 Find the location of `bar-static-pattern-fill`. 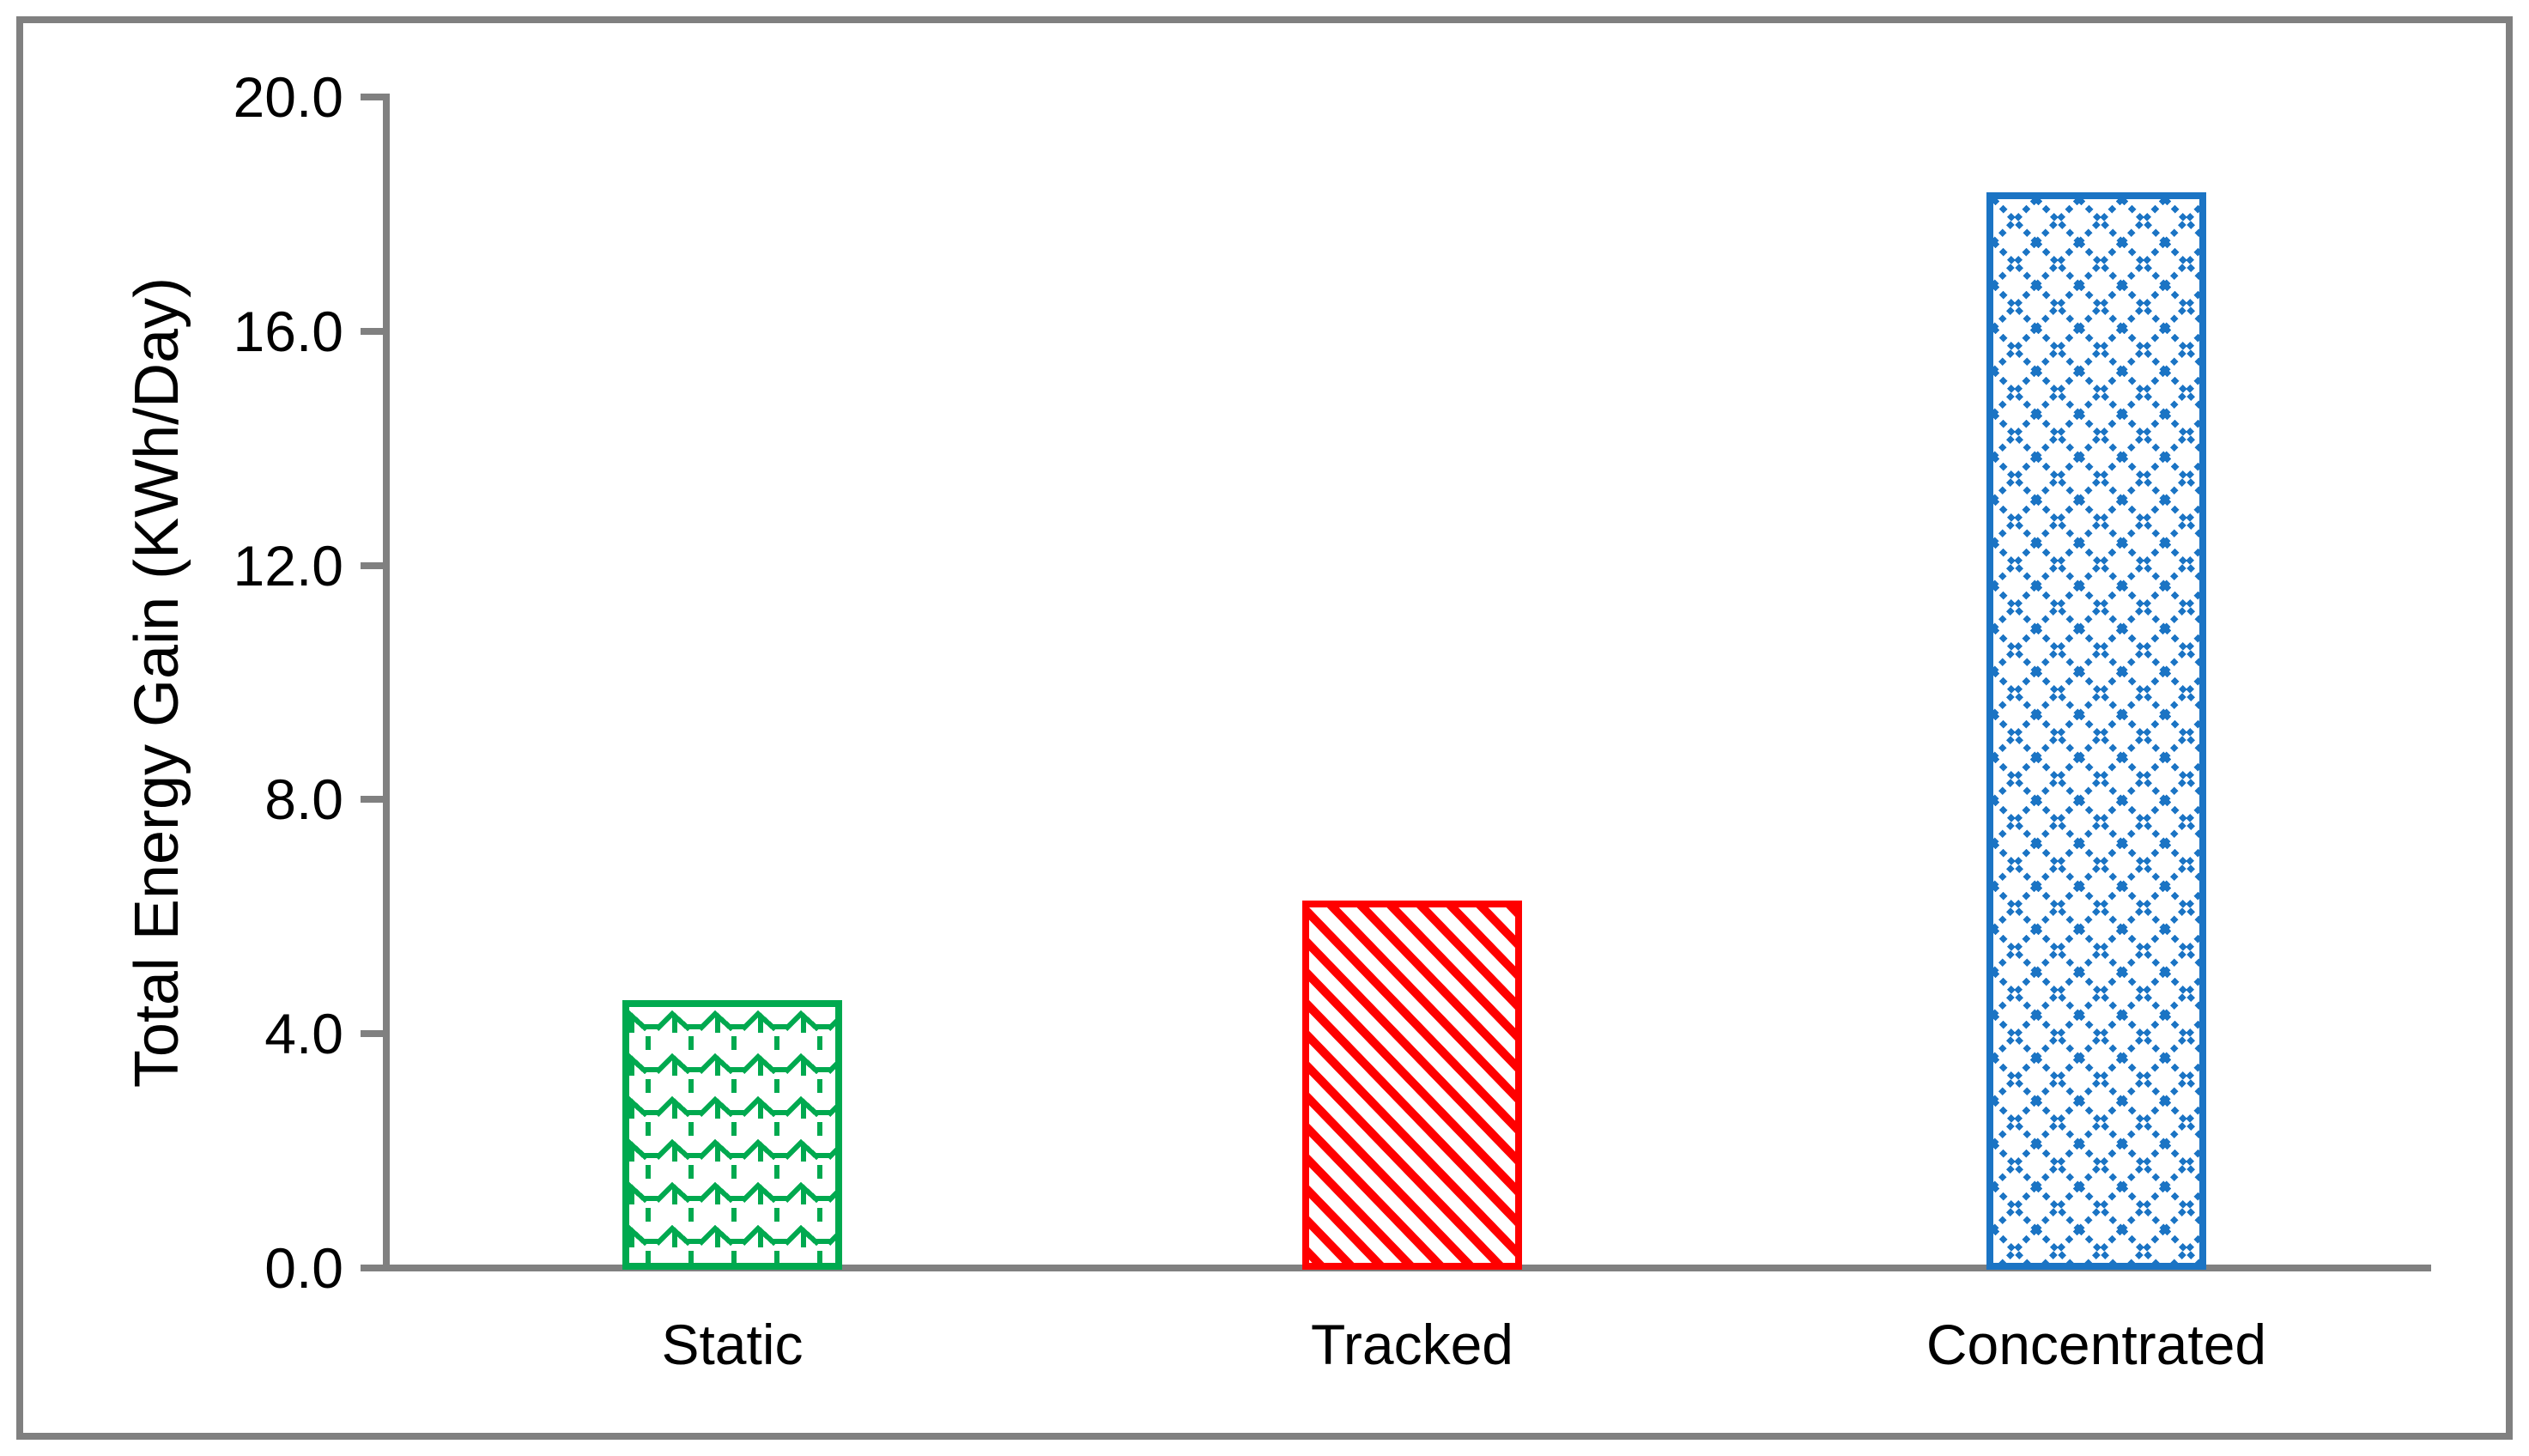

bar-static-pattern-fill is located at coordinates (732, 1135).